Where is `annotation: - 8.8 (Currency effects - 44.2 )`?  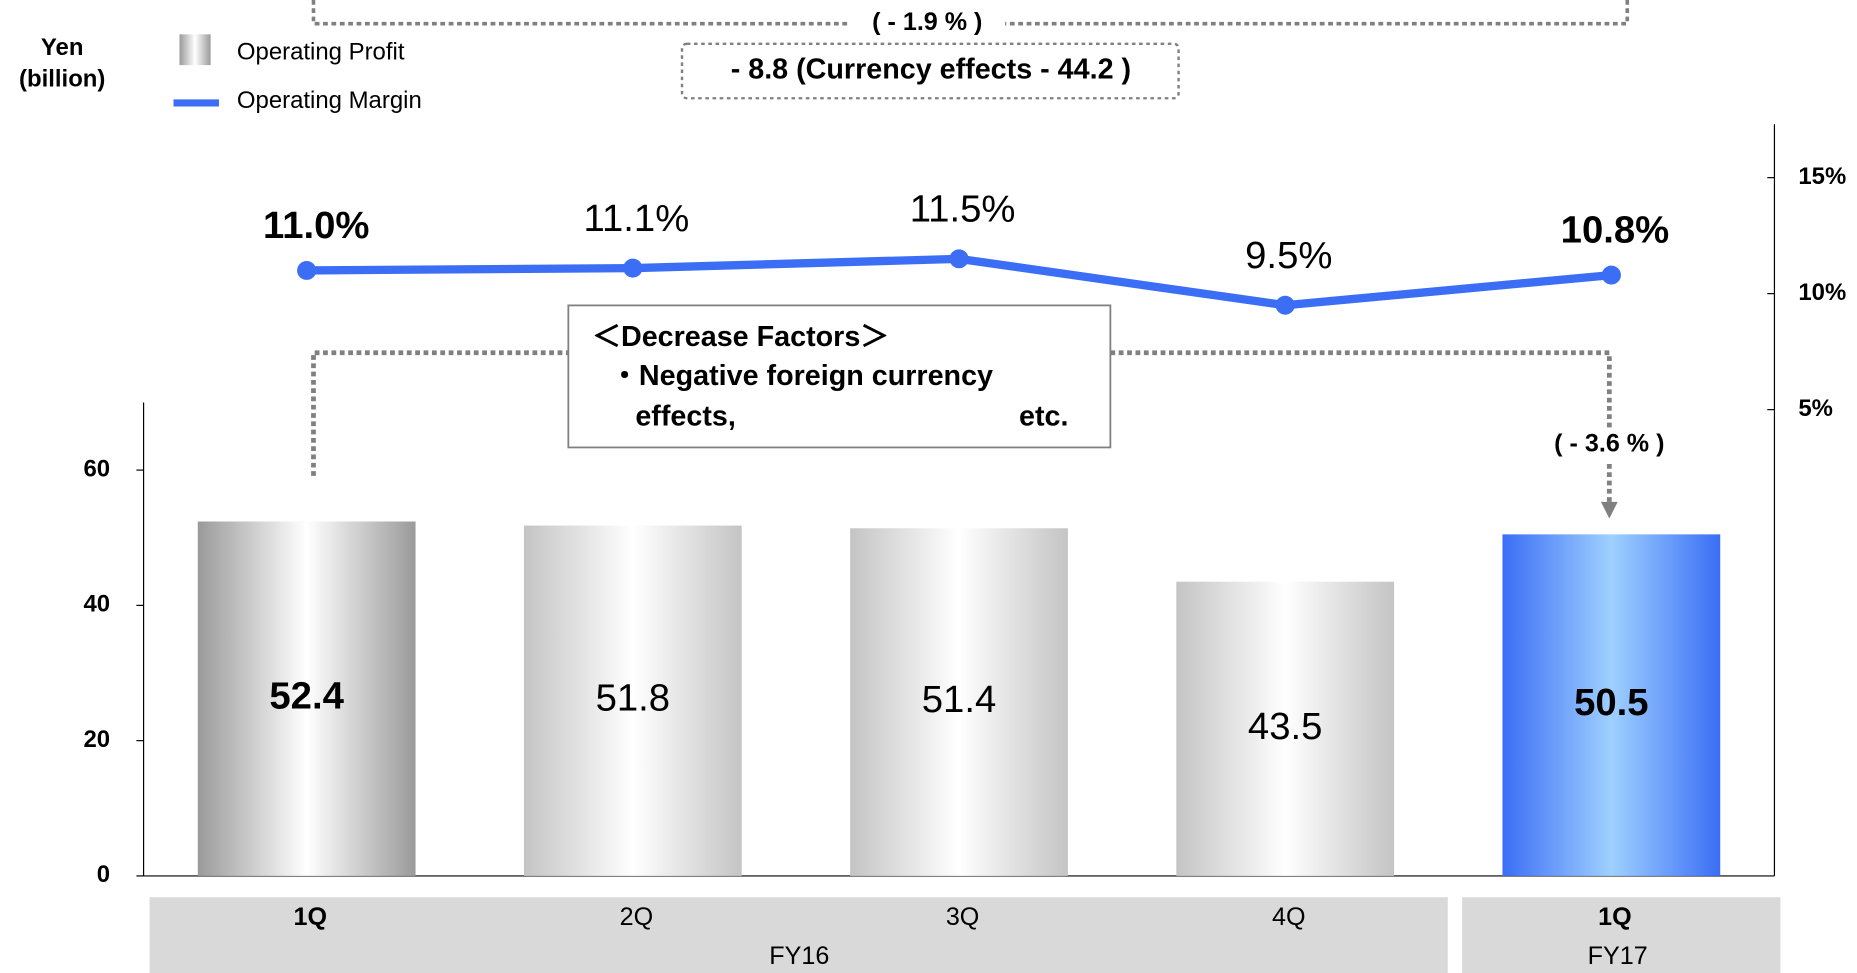 annotation: - 8.8 (Currency effects - 44.2 ) is located at coordinates (931, 70).